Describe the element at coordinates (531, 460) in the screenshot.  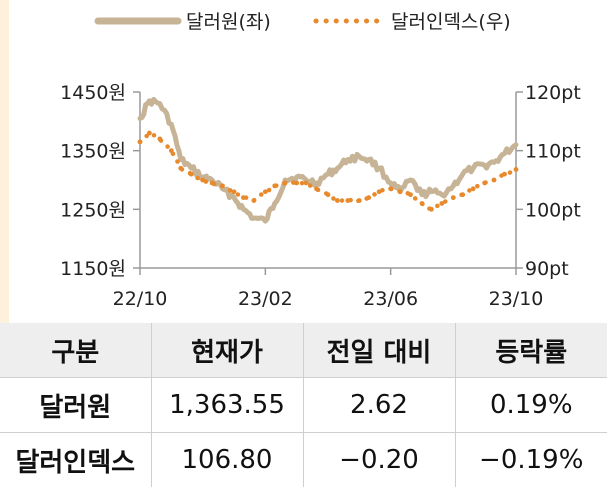
I see `cell-change-rate: −0.19%` at that location.